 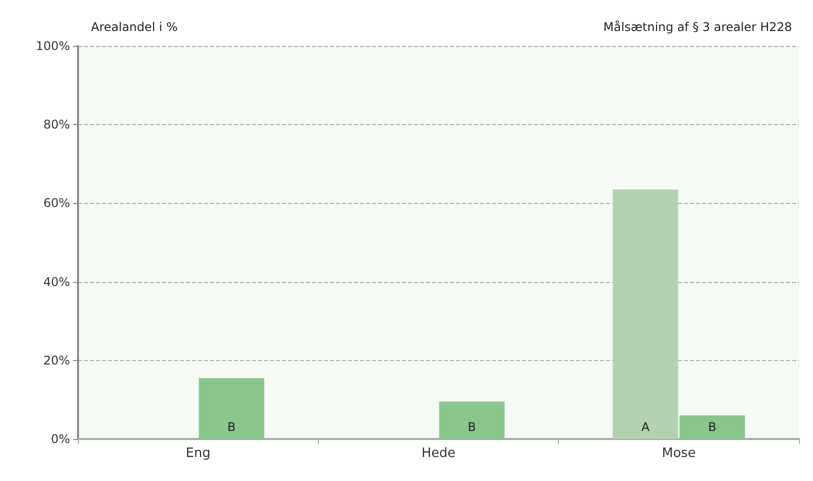 What do you see at coordinates (438, 453) in the screenshot?
I see `x-tick-label: Hede` at bounding box center [438, 453].